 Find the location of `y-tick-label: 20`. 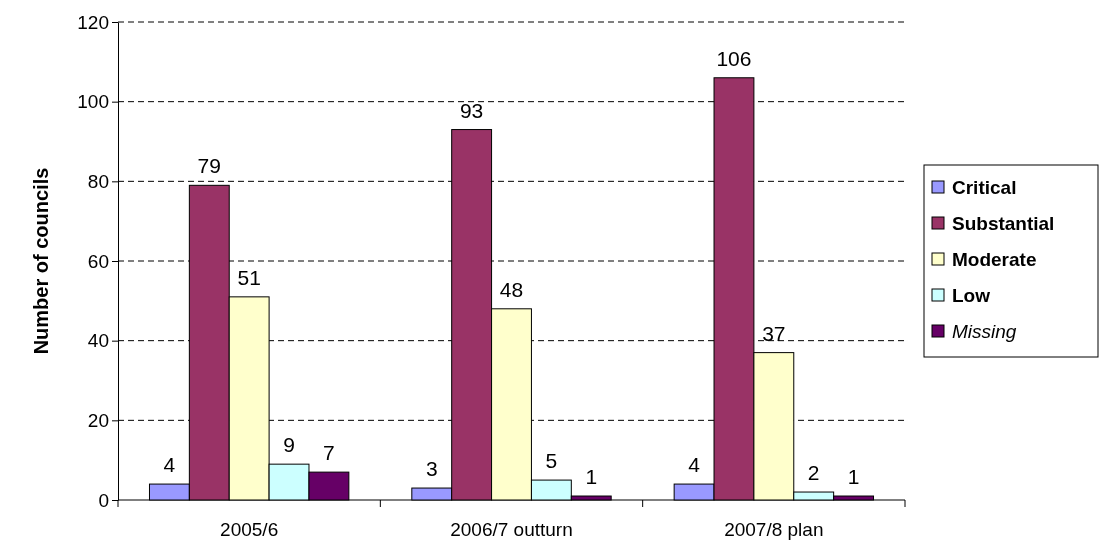

y-tick-label: 20 is located at coordinates (98, 420).